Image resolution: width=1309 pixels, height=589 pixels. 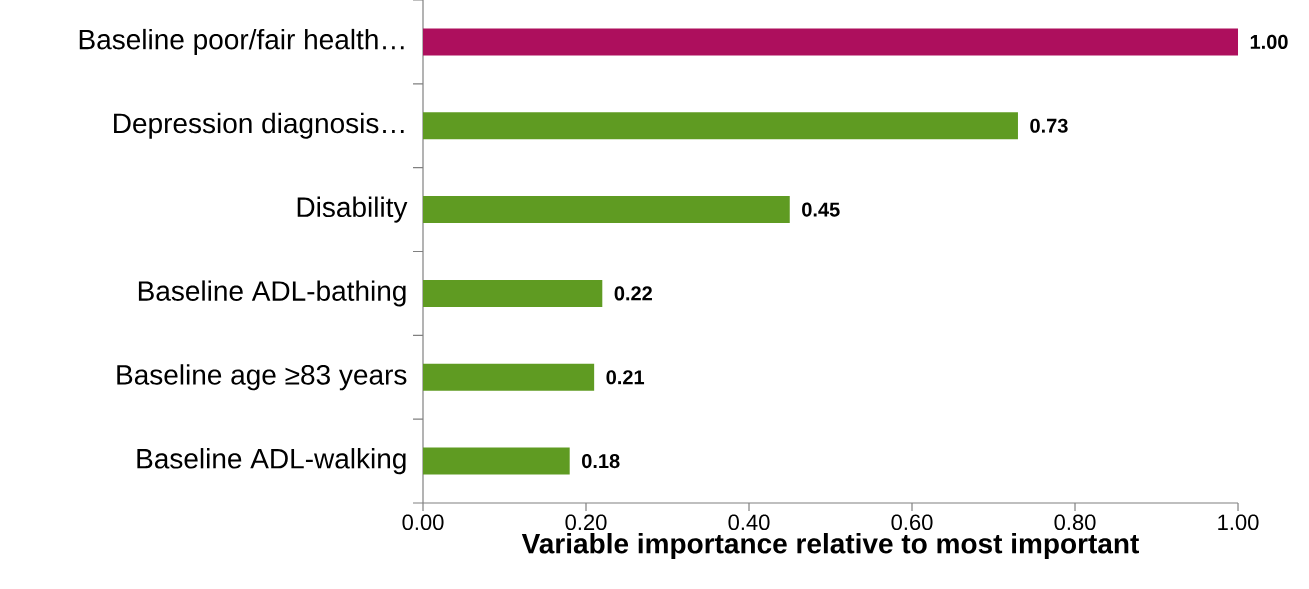 I want to click on x-tick-label: 0.00, so click(x=423, y=522).